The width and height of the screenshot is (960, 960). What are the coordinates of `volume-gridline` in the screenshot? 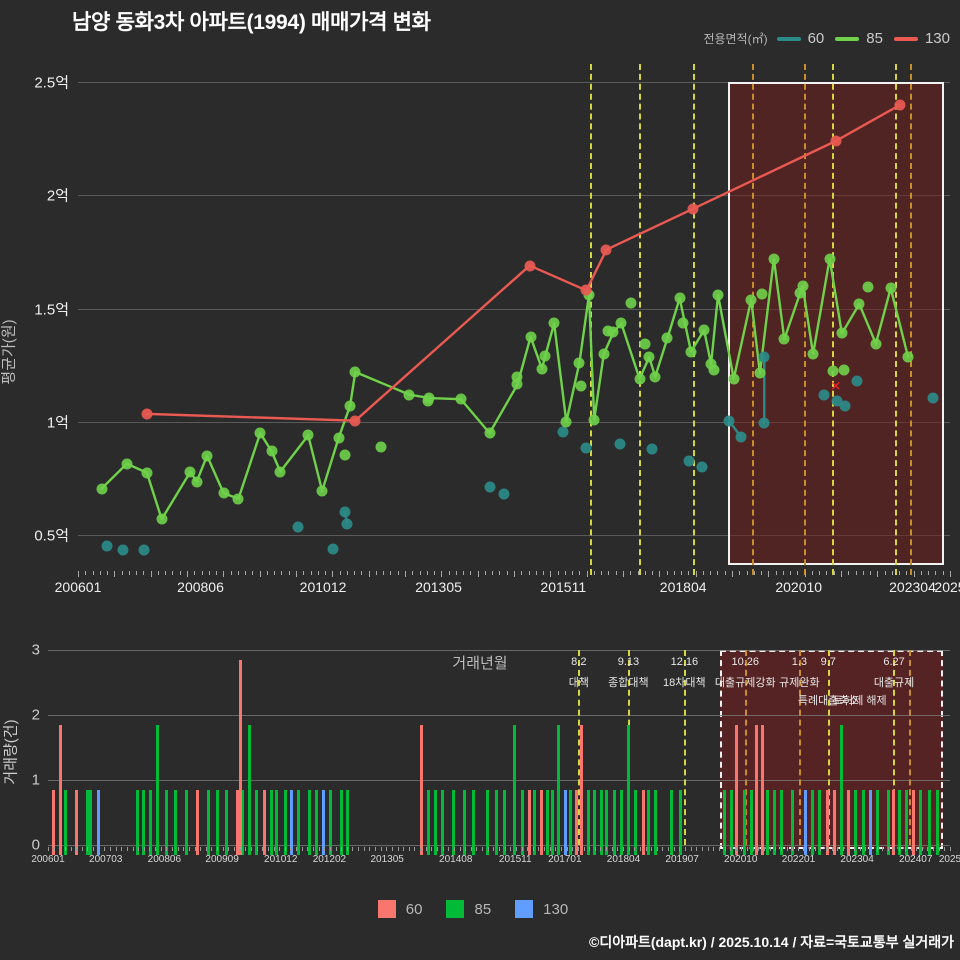 It's located at (499, 780).